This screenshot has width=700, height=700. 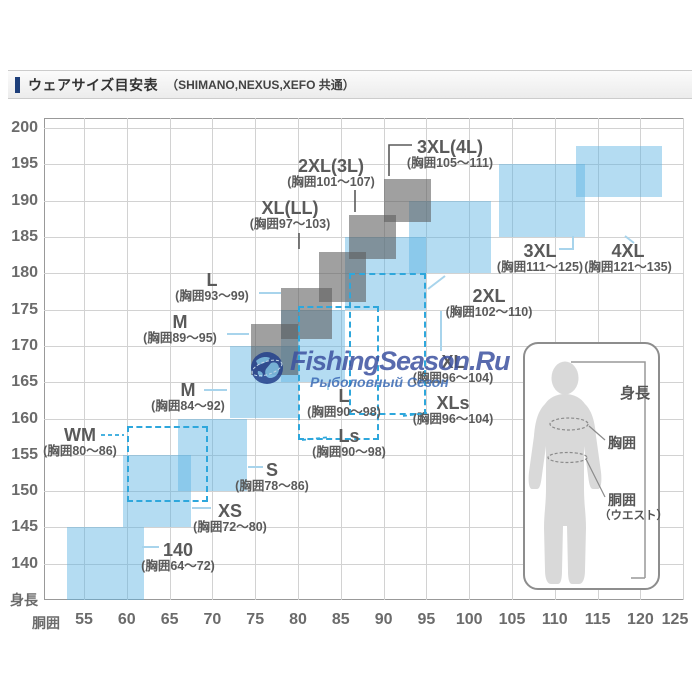 I want to click on chest-range-l-blue: (胸囲90～98), so click(x=344, y=412).